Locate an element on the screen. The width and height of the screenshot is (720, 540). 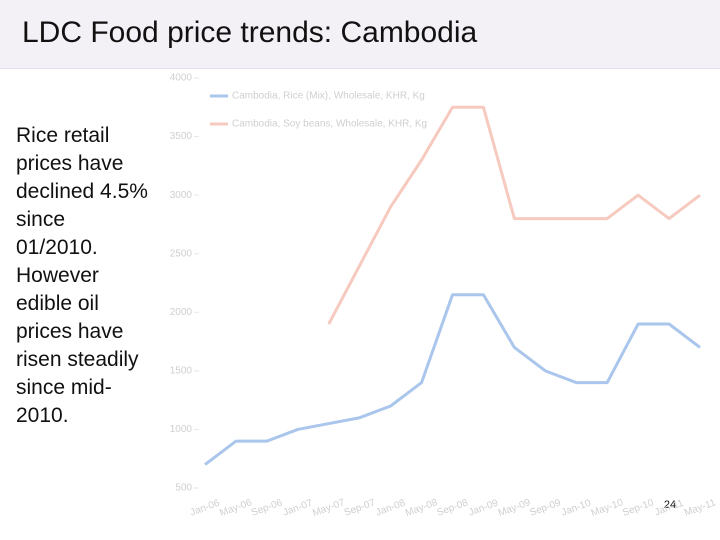
x-tick-label: May-10 is located at coordinates (608, 508).